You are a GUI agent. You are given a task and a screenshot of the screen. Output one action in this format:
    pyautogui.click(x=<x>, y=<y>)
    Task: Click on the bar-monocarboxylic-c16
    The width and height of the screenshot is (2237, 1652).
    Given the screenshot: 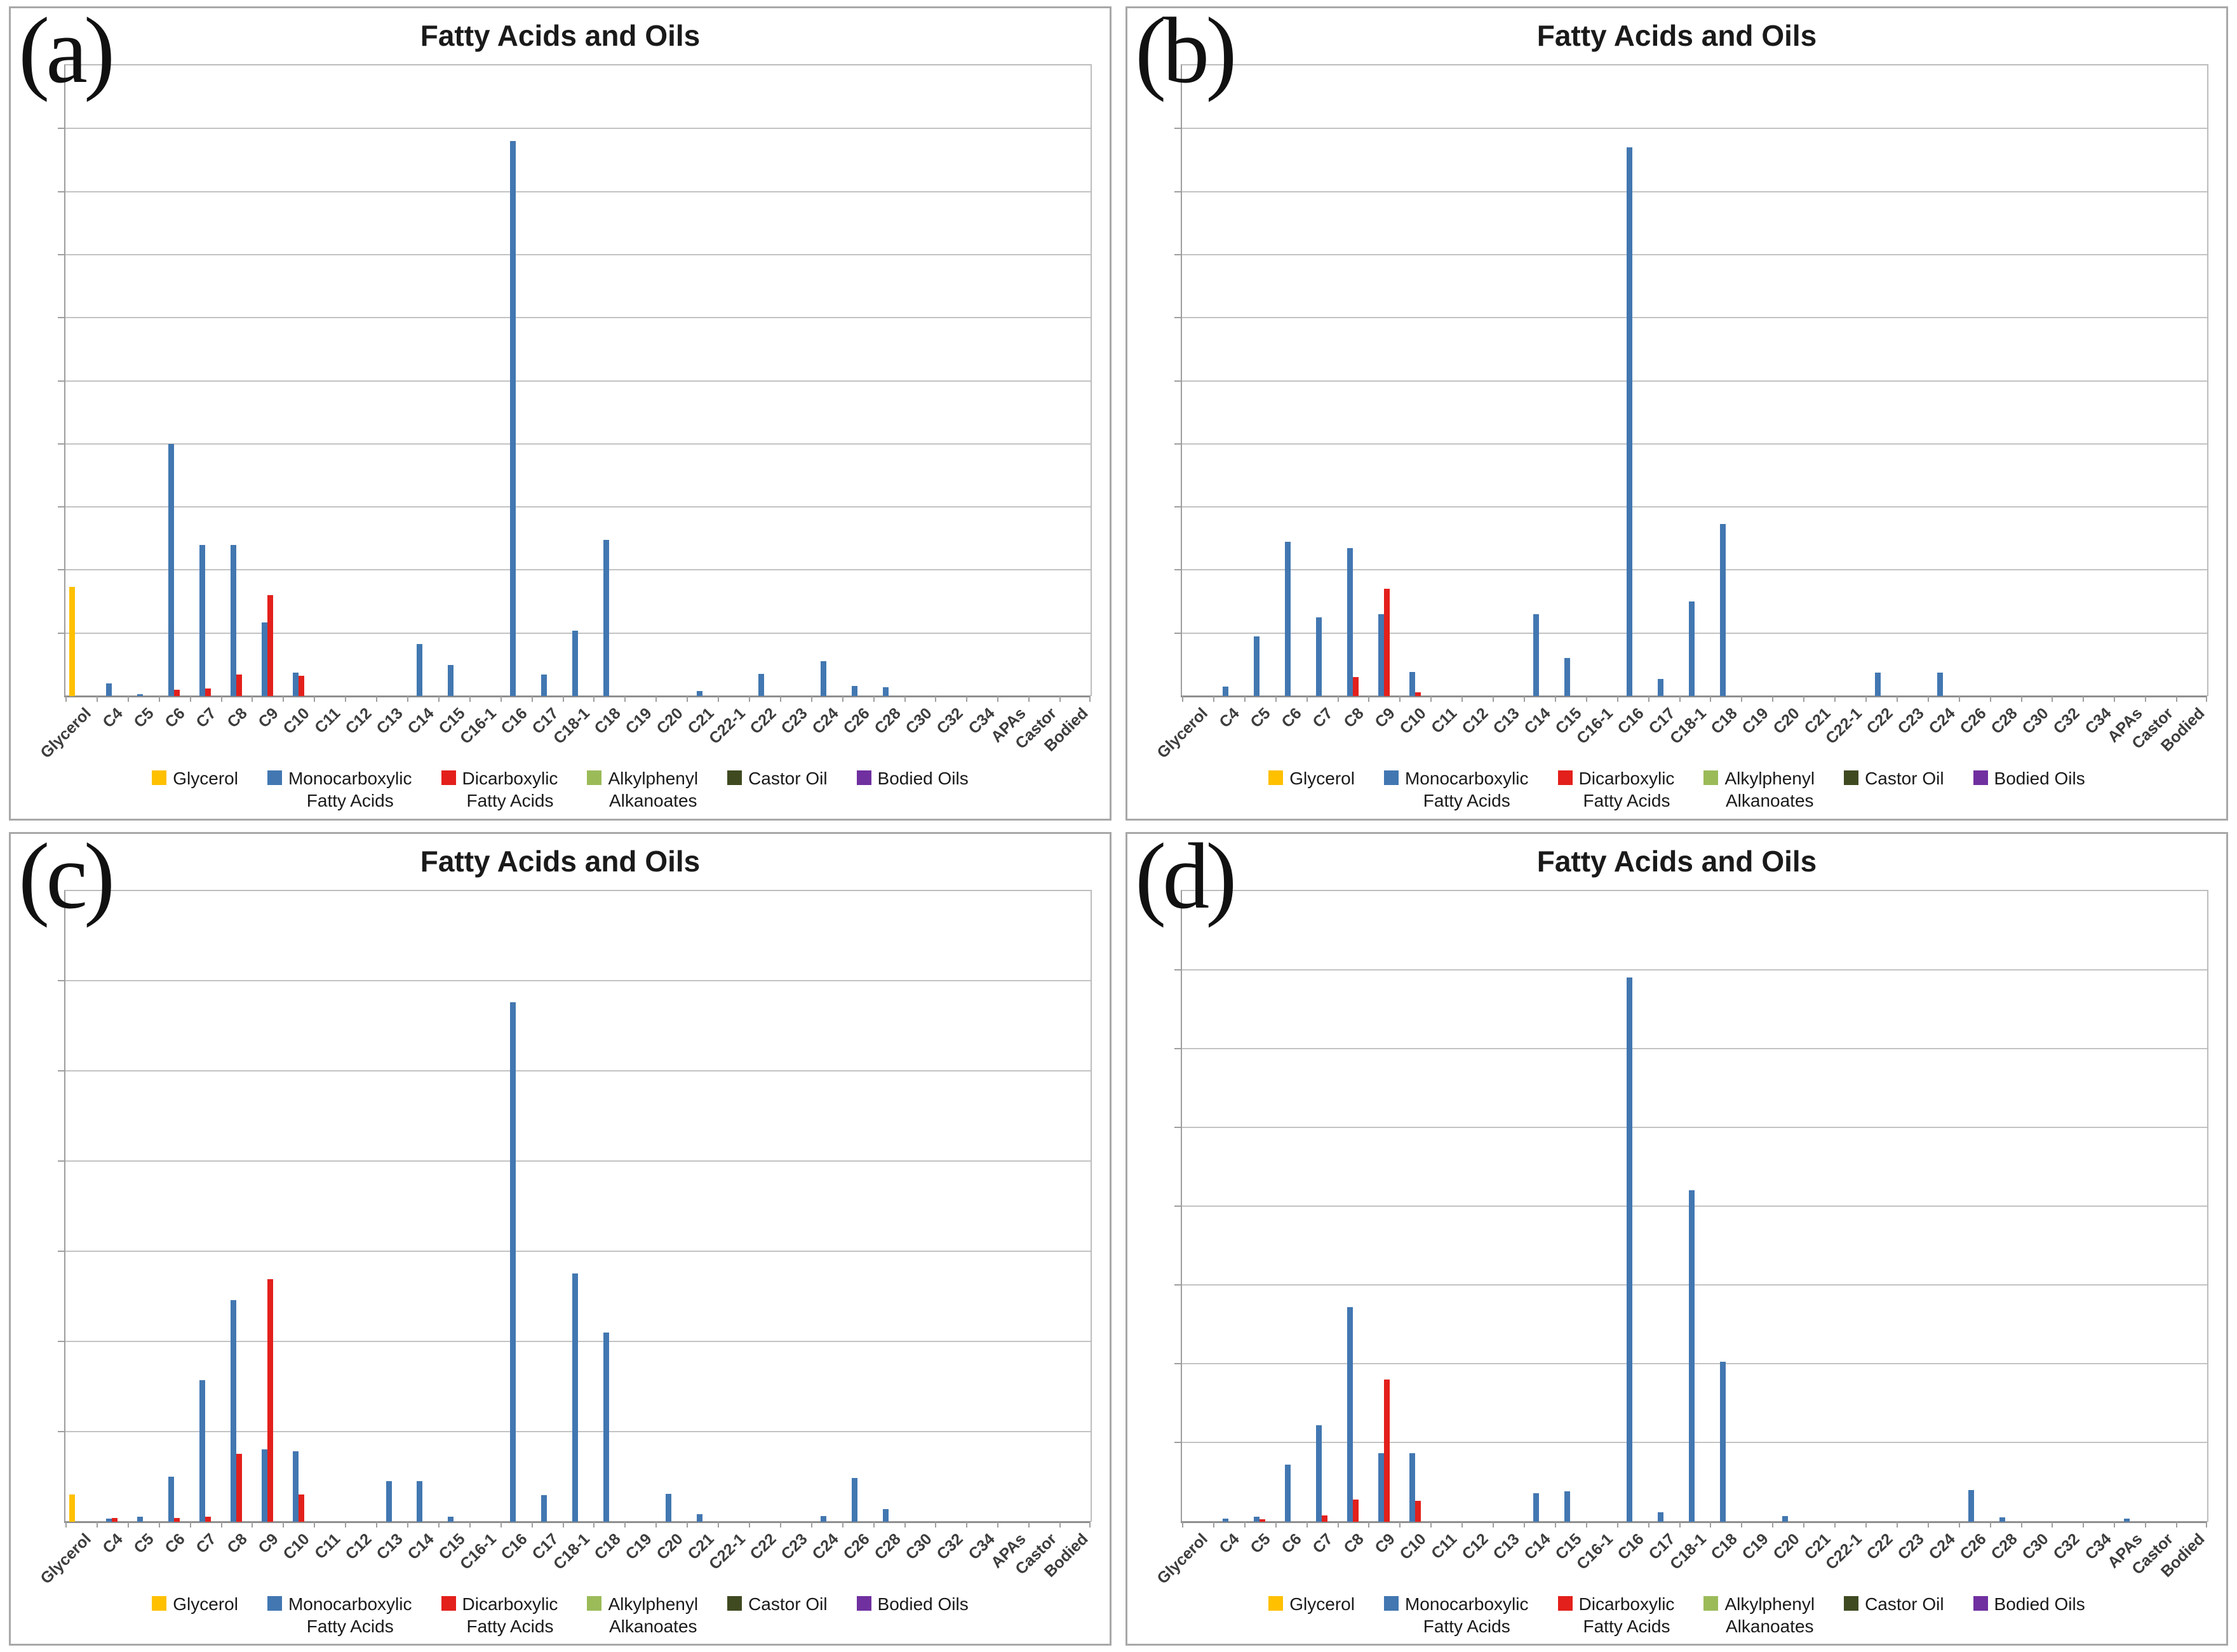 What is the action you would take?
    pyautogui.click(x=1630, y=1249)
    